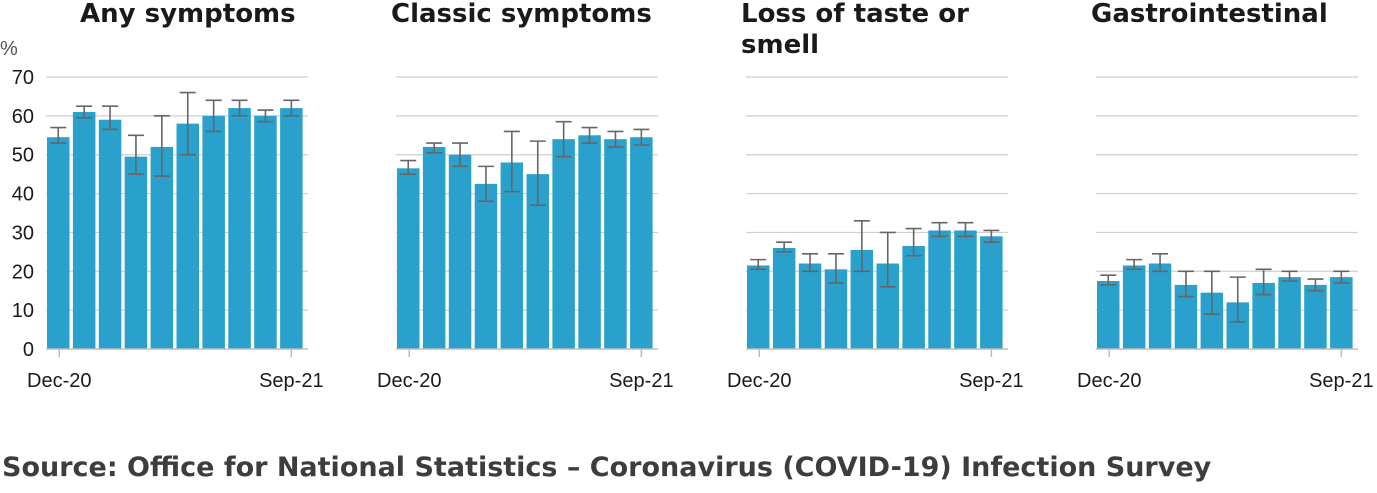 The width and height of the screenshot is (1377, 493). Describe the element at coordinates (855, 14) in the screenshot. I see `panel-title-3: Loss of taste or` at that location.